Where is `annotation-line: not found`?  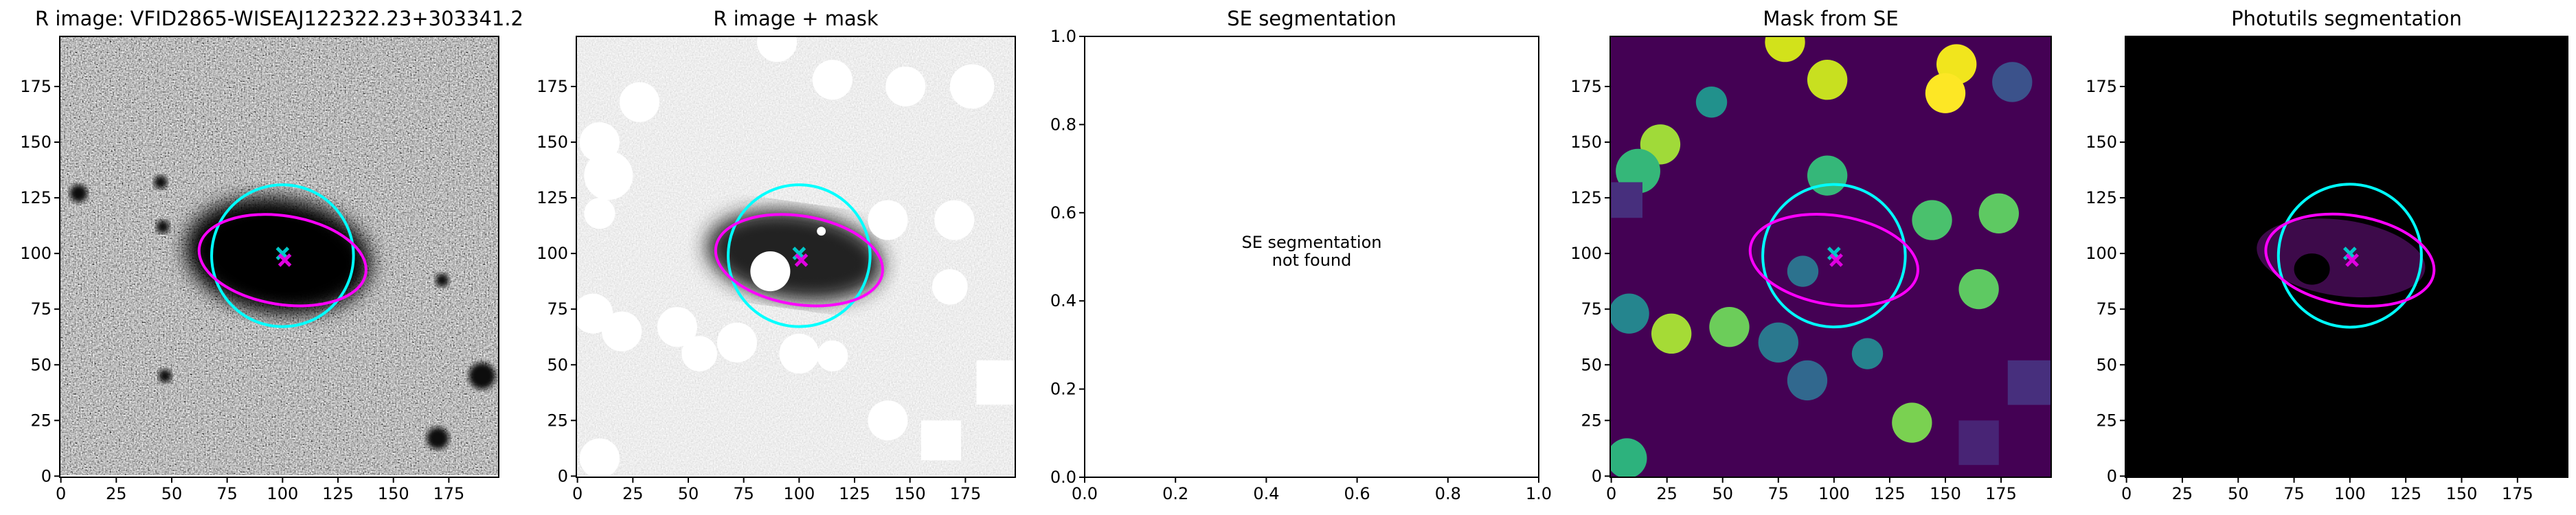 annotation-line: not found is located at coordinates (1312, 260).